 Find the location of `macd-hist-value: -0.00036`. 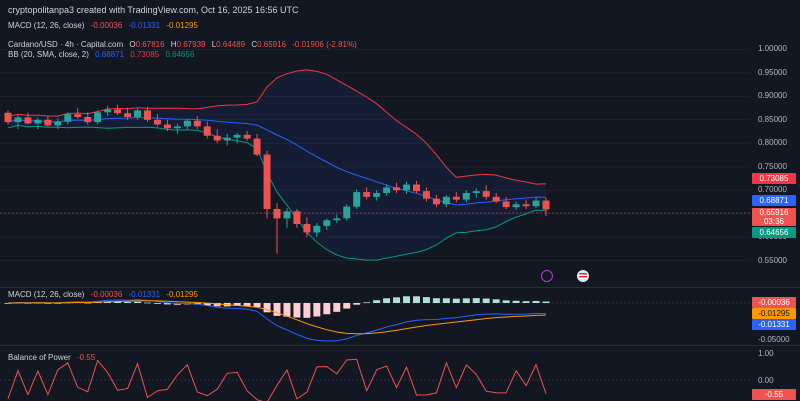

macd-hist-value: -0.00036 is located at coordinates (106, 25).